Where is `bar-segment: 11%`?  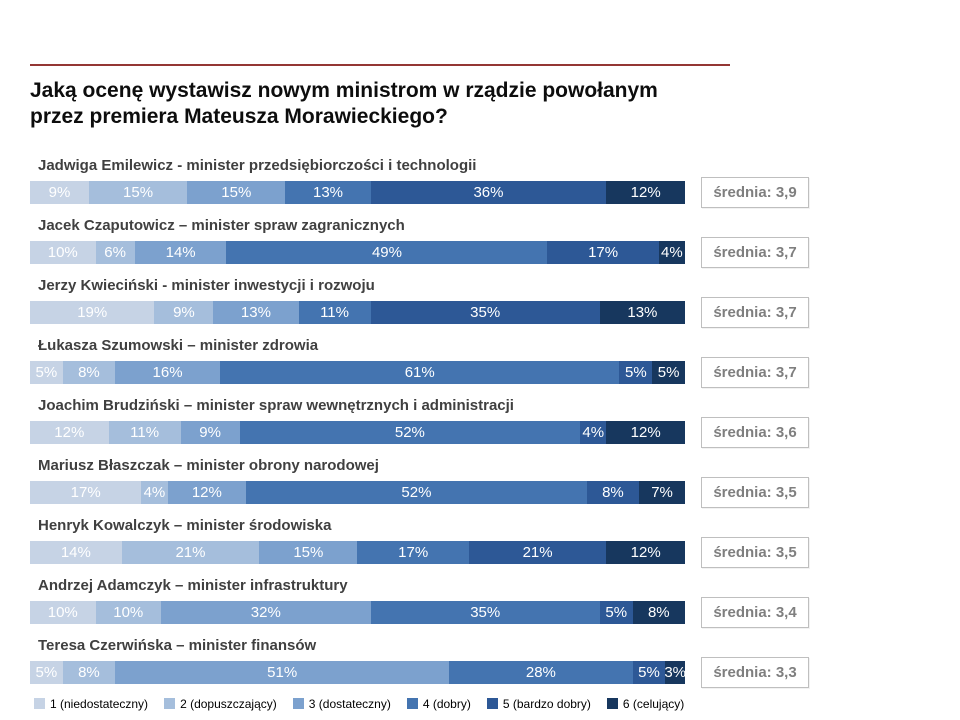
bar-segment: 11% is located at coordinates (144, 432).